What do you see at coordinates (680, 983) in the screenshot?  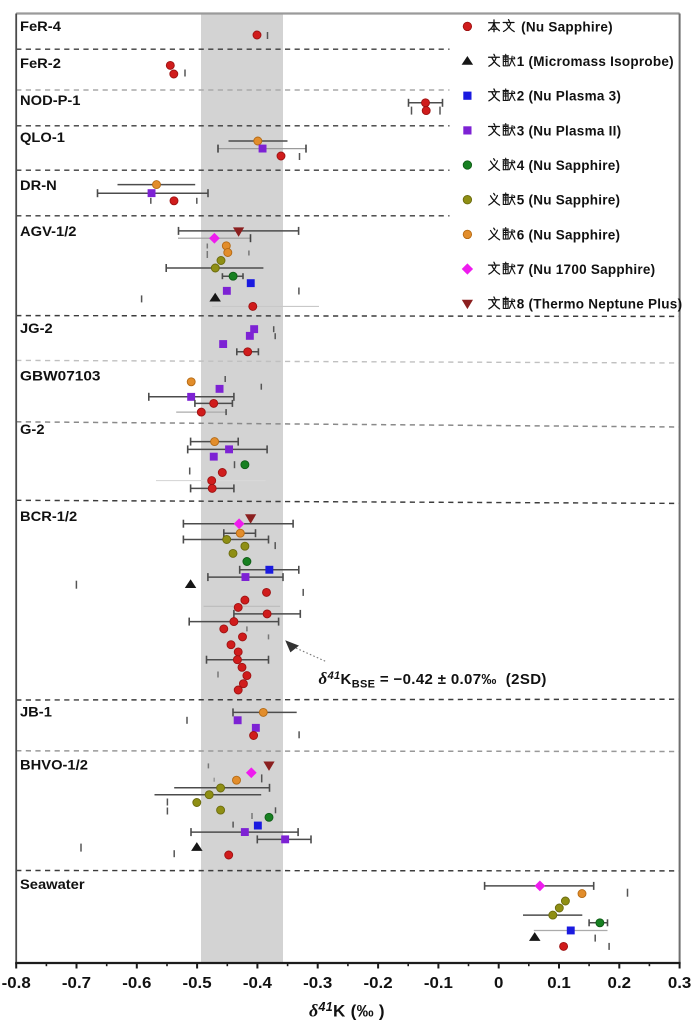 I see `svg-text: 0.3` at bounding box center [680, 983].